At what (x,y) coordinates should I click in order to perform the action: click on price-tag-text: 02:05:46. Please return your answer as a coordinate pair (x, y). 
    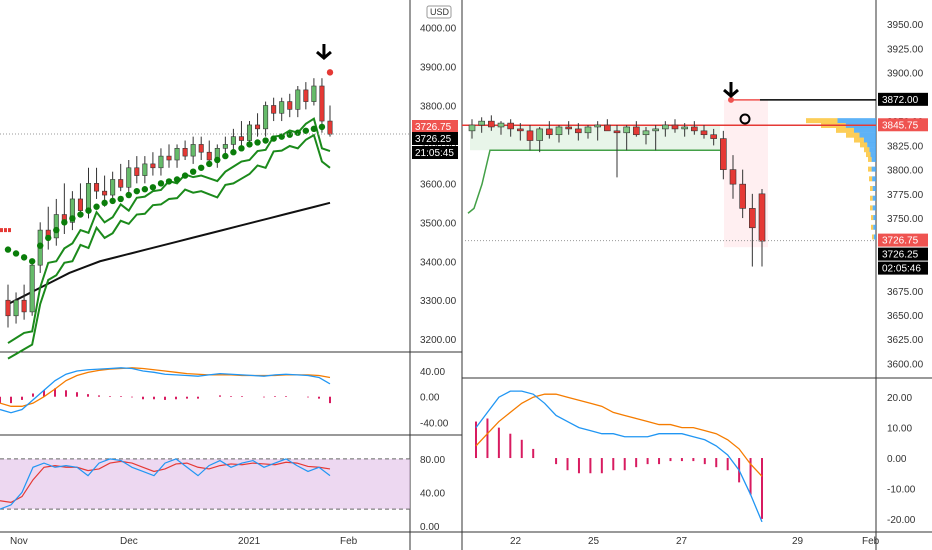
    Looking at the image, I should click on (901, 269).